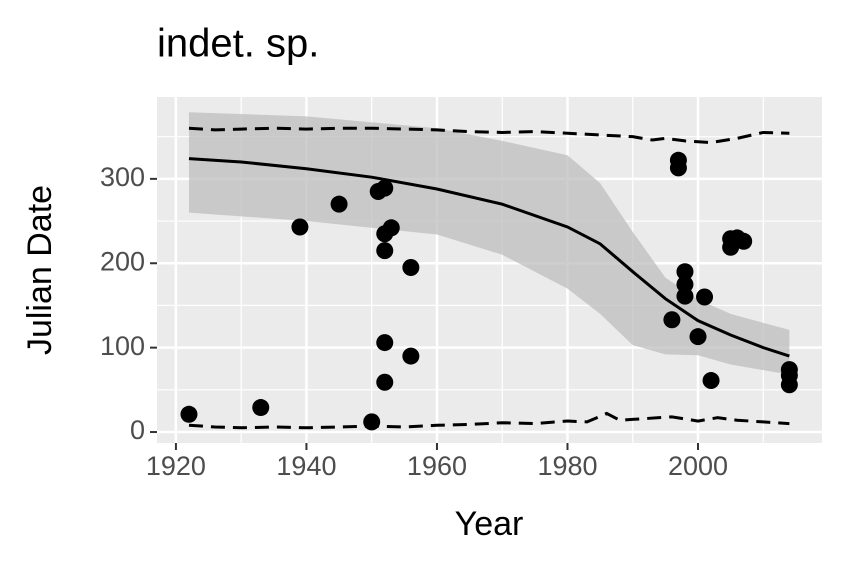 This screenshot has width=844, height=573. Describe the element at coordinates (40, 270) in the screenshot. I see `y-axis-label: Julian Date` at that location.